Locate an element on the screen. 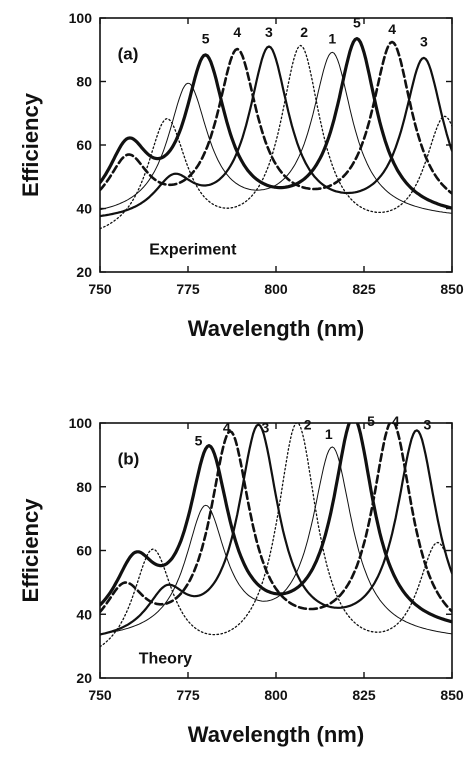 The image size is (469, 760). annotation-label: Theory is located at coordinates (165, 659).